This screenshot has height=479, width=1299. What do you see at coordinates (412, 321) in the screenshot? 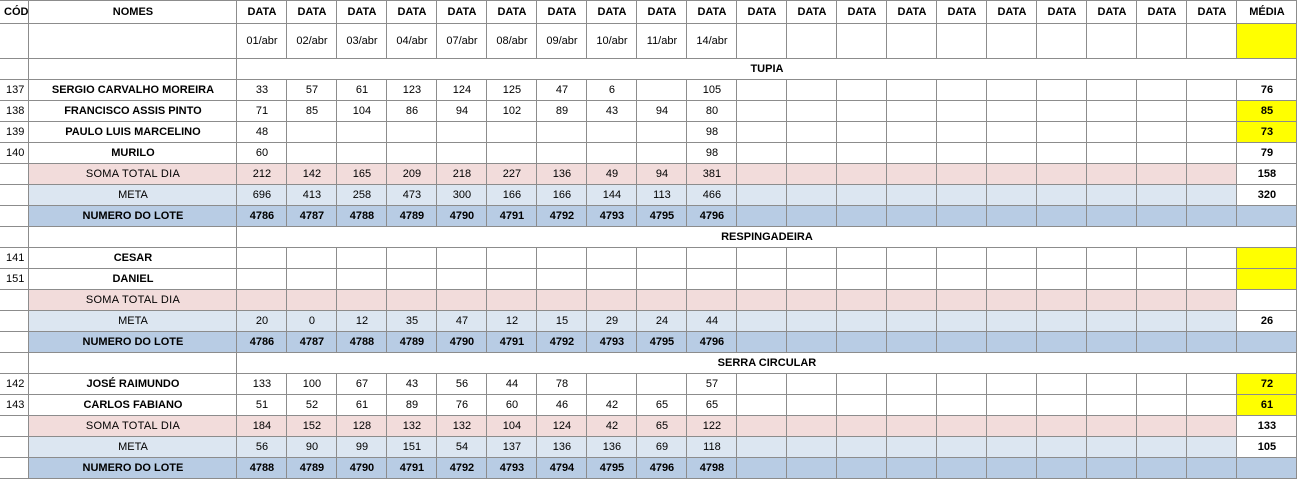
I see `meta-value: 35` at bounding box center [412, 321].